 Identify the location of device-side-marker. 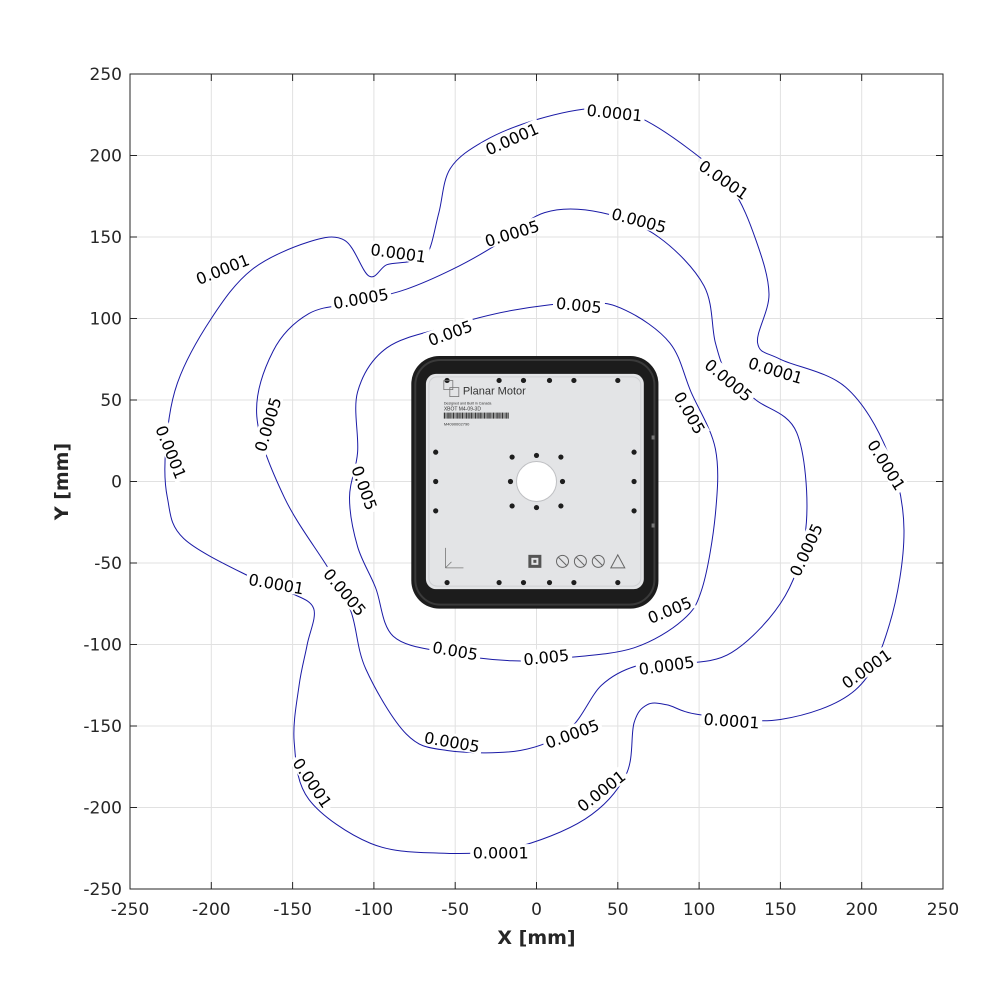
(653, 437).